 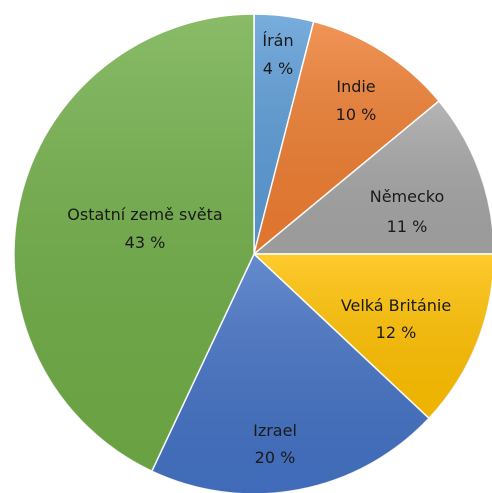 What do you see at coordinates (145, 242) in the screenshot?
I see `slice-value-label: 43 %` at bounding box center [145, 242].